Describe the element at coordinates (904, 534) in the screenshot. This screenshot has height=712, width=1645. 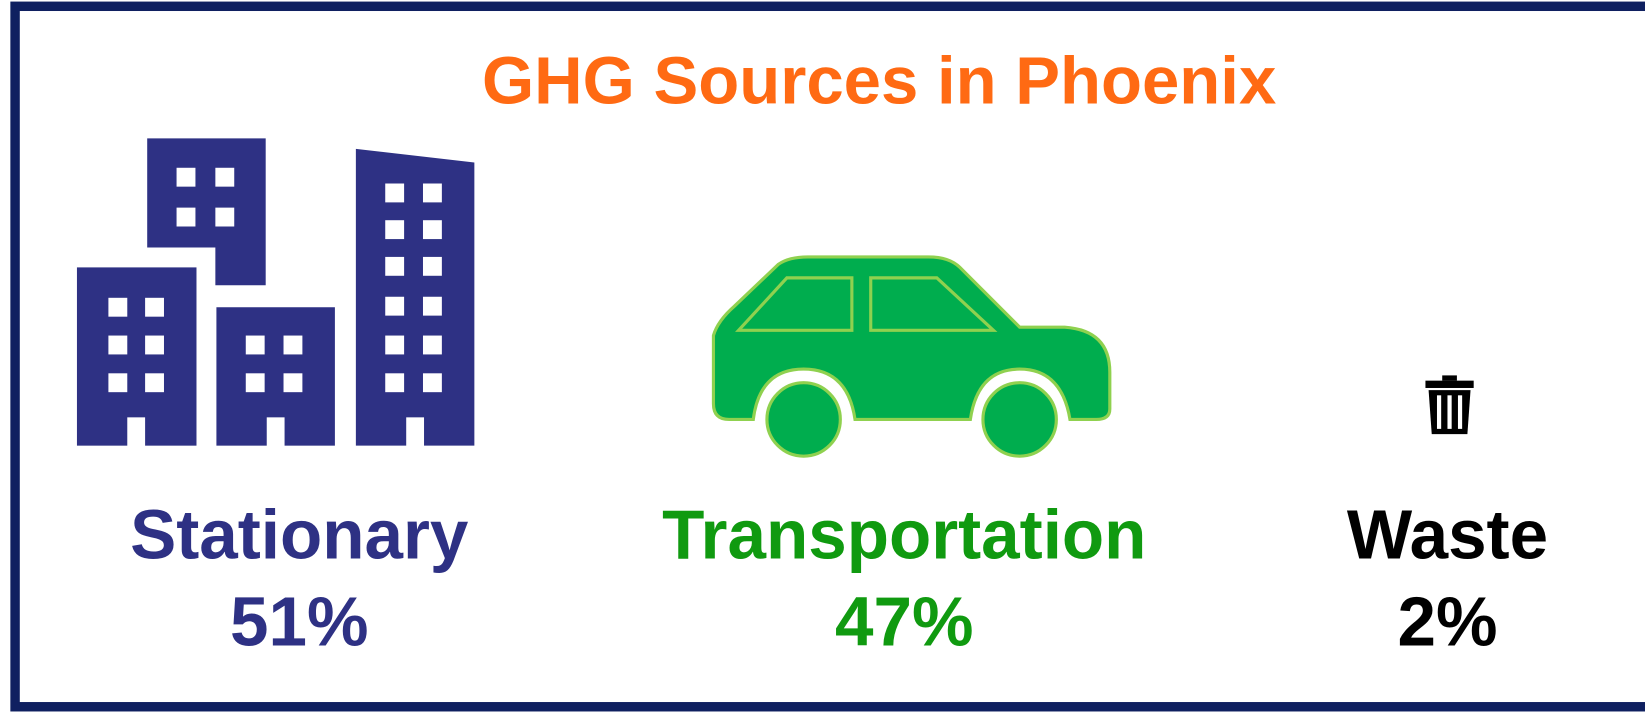
I see `item-label: Transportation` at that location.